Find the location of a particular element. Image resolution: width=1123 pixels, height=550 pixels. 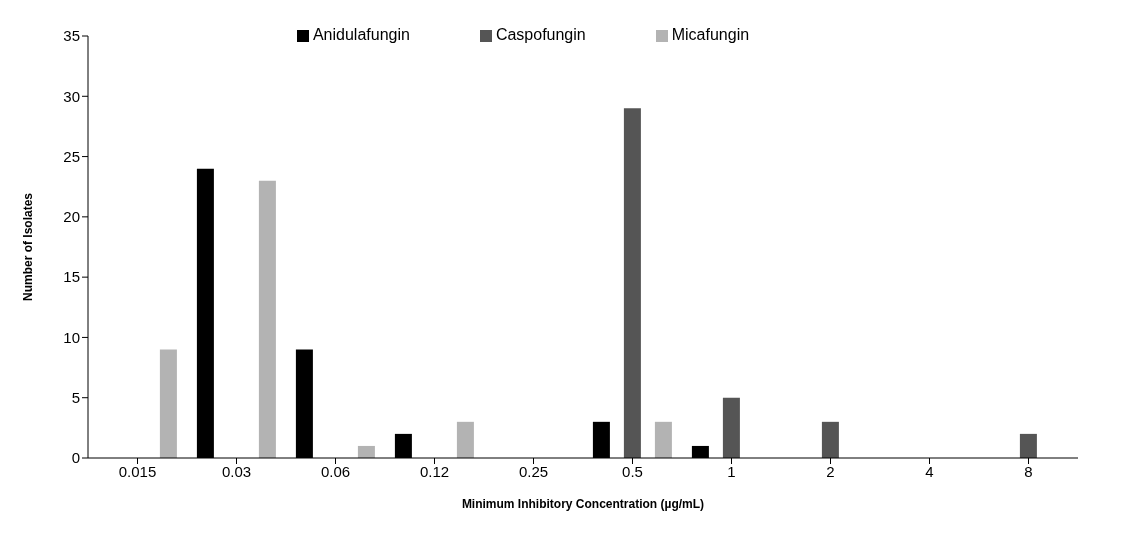

x-tick-label: 2 is located at coordinates (830, 471).